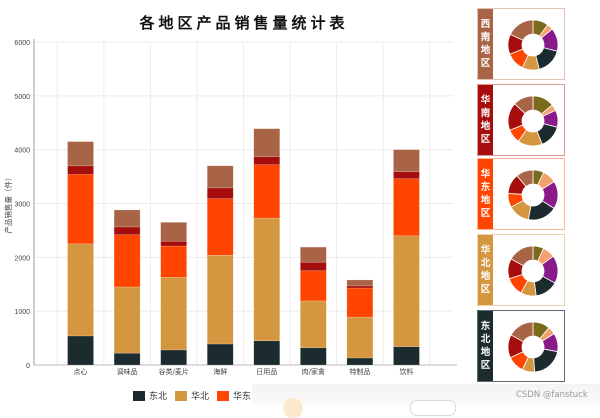  I want to click on watermark: CSDN @fanstuck, so click(552, 395).